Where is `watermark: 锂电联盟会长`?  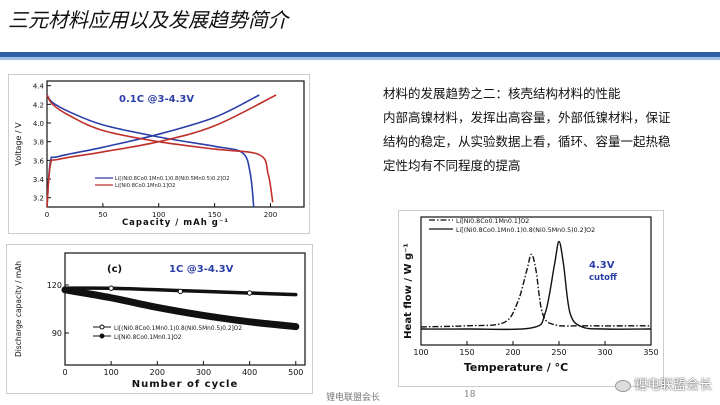
watermark: 锂电联盟会长 is located at coordinates (663, 383).